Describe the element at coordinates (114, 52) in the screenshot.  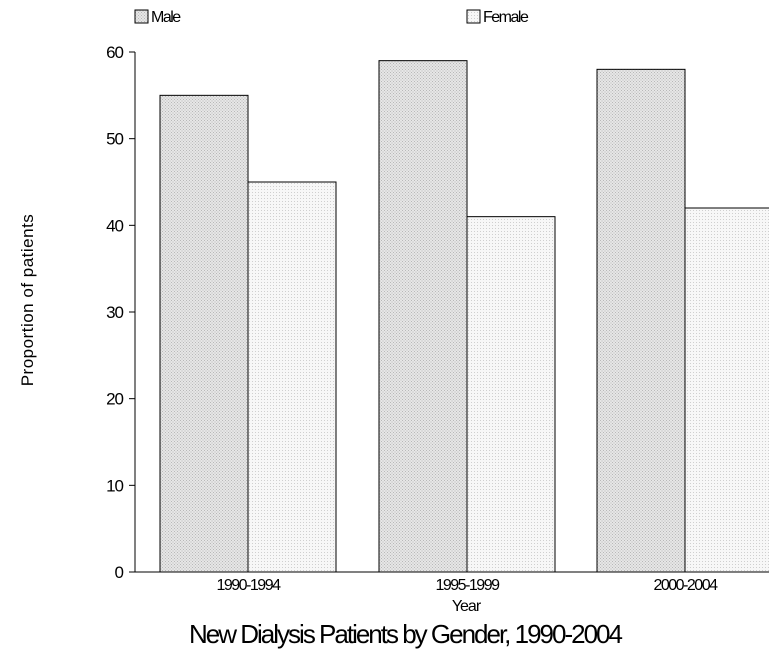
I see `y-tick-label: 60` at that location.